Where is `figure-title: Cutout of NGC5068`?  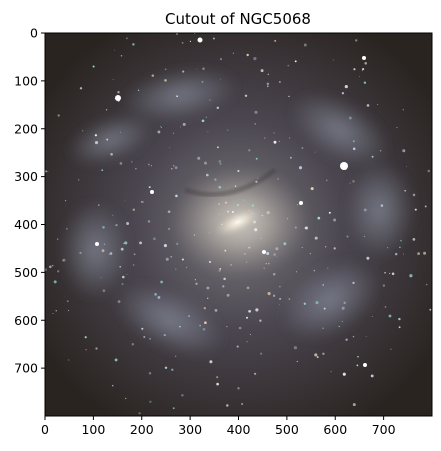
figure-title: Cutout of NGC5068 is located at coordinates (238, 19).